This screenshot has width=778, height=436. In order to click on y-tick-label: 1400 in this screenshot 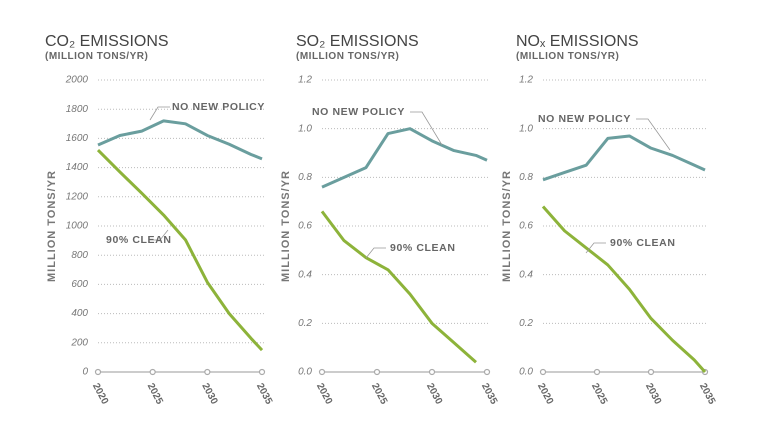, I will do `click(77, 167)`.